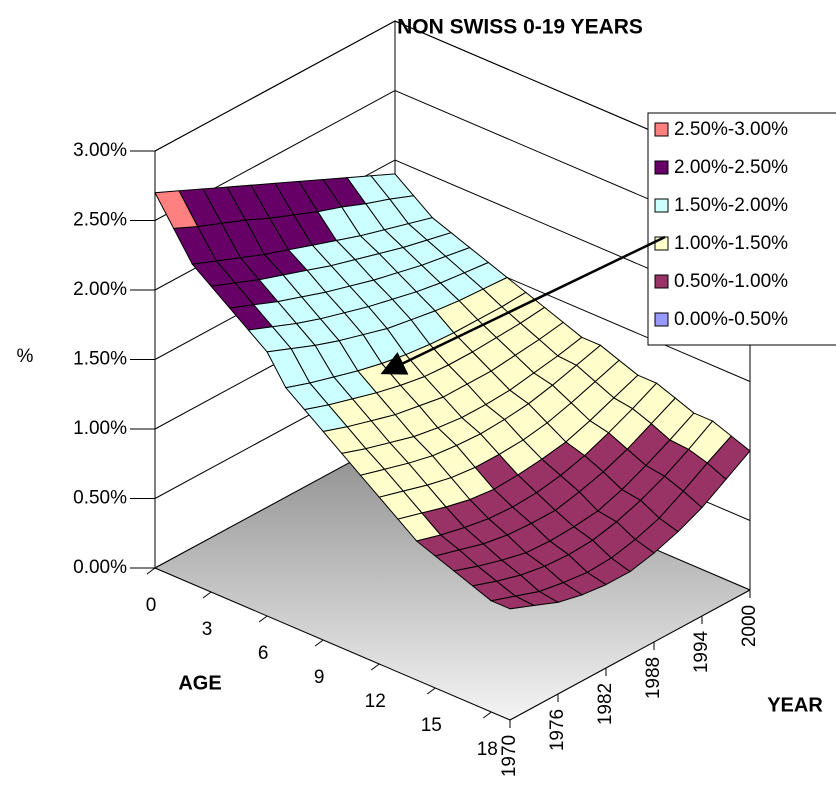 This screenshot has height=805, width=836. Describe the element at coordinates (509, 756) in the screenshot. I see `y-tick-label: 1970` at that location.